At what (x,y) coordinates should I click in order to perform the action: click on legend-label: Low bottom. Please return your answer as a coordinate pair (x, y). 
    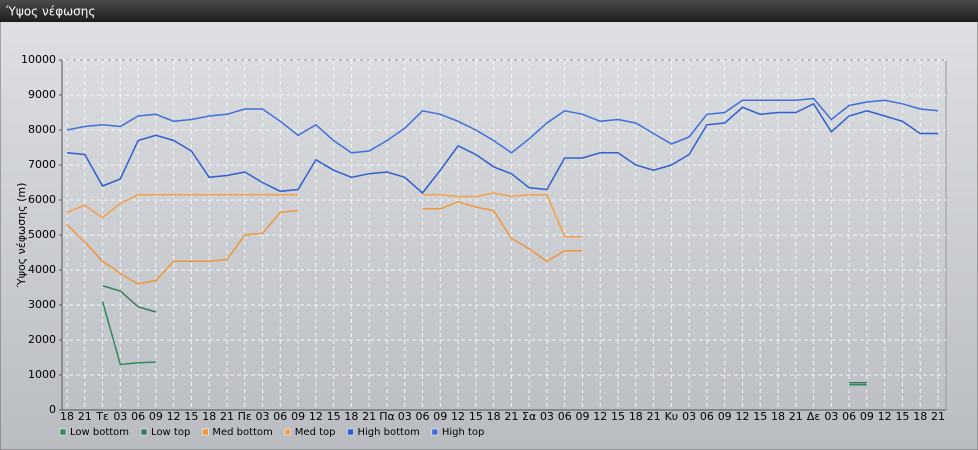
    Looking at the image, I should click on (99, 432).